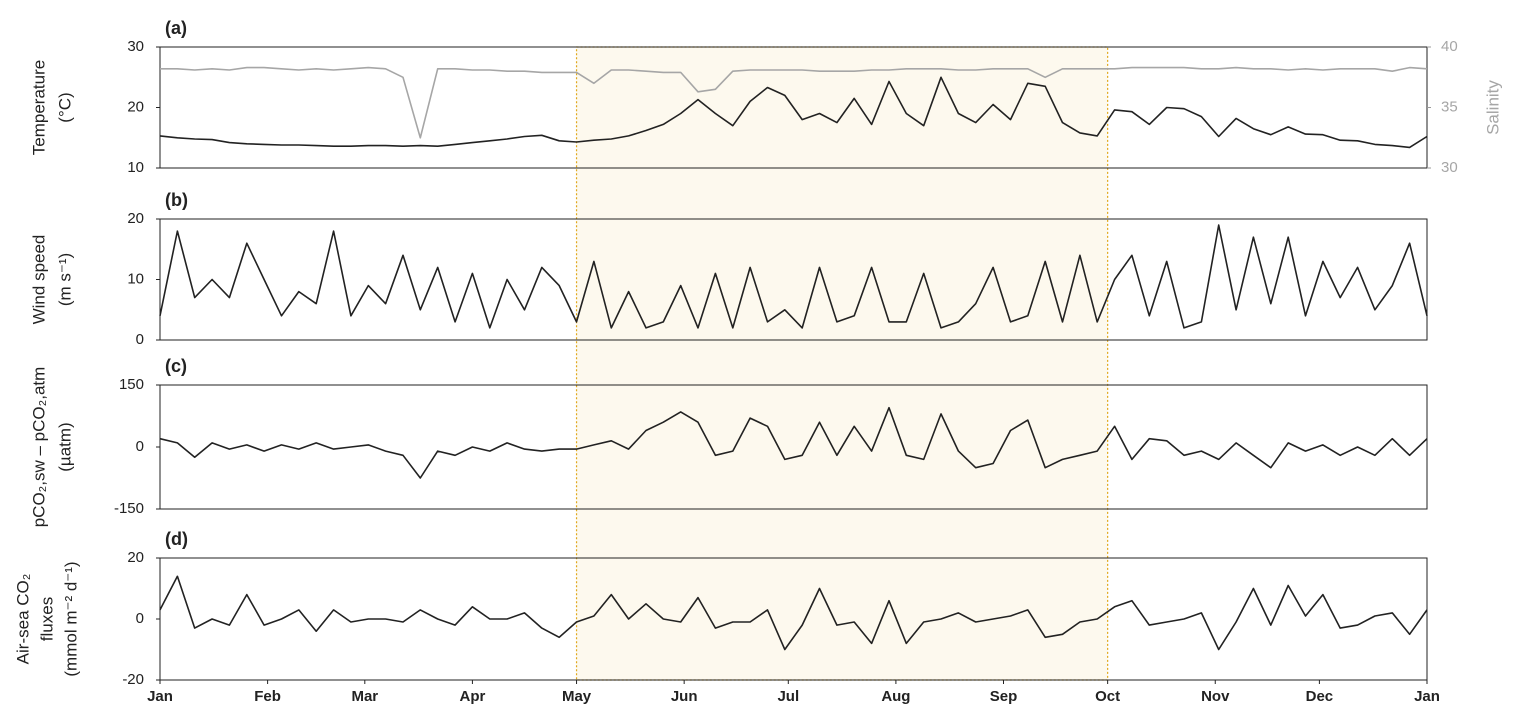 The height and width of the screenshot is (724, 1522). What do you see at coordinates (1492, 107) in the screenshot?
I see `y2-axis-label: Salinity` at bounding box center [1492, 107].